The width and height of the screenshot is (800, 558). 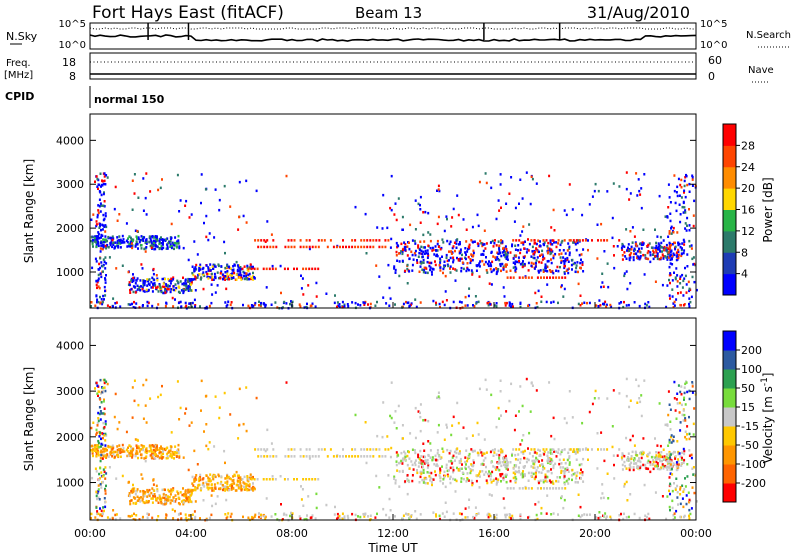 What do you see at coordinates (753, 483) in the screenshot?
I see `colorbar-tick-label: -200` at bounding box center [753, 483].